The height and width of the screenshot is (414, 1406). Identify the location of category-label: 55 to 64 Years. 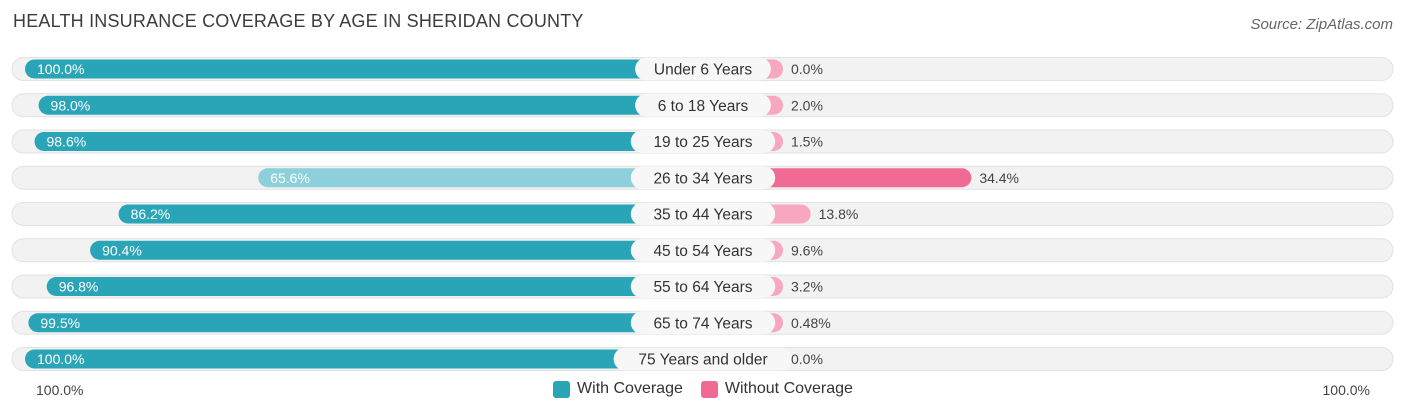
(702, 287).